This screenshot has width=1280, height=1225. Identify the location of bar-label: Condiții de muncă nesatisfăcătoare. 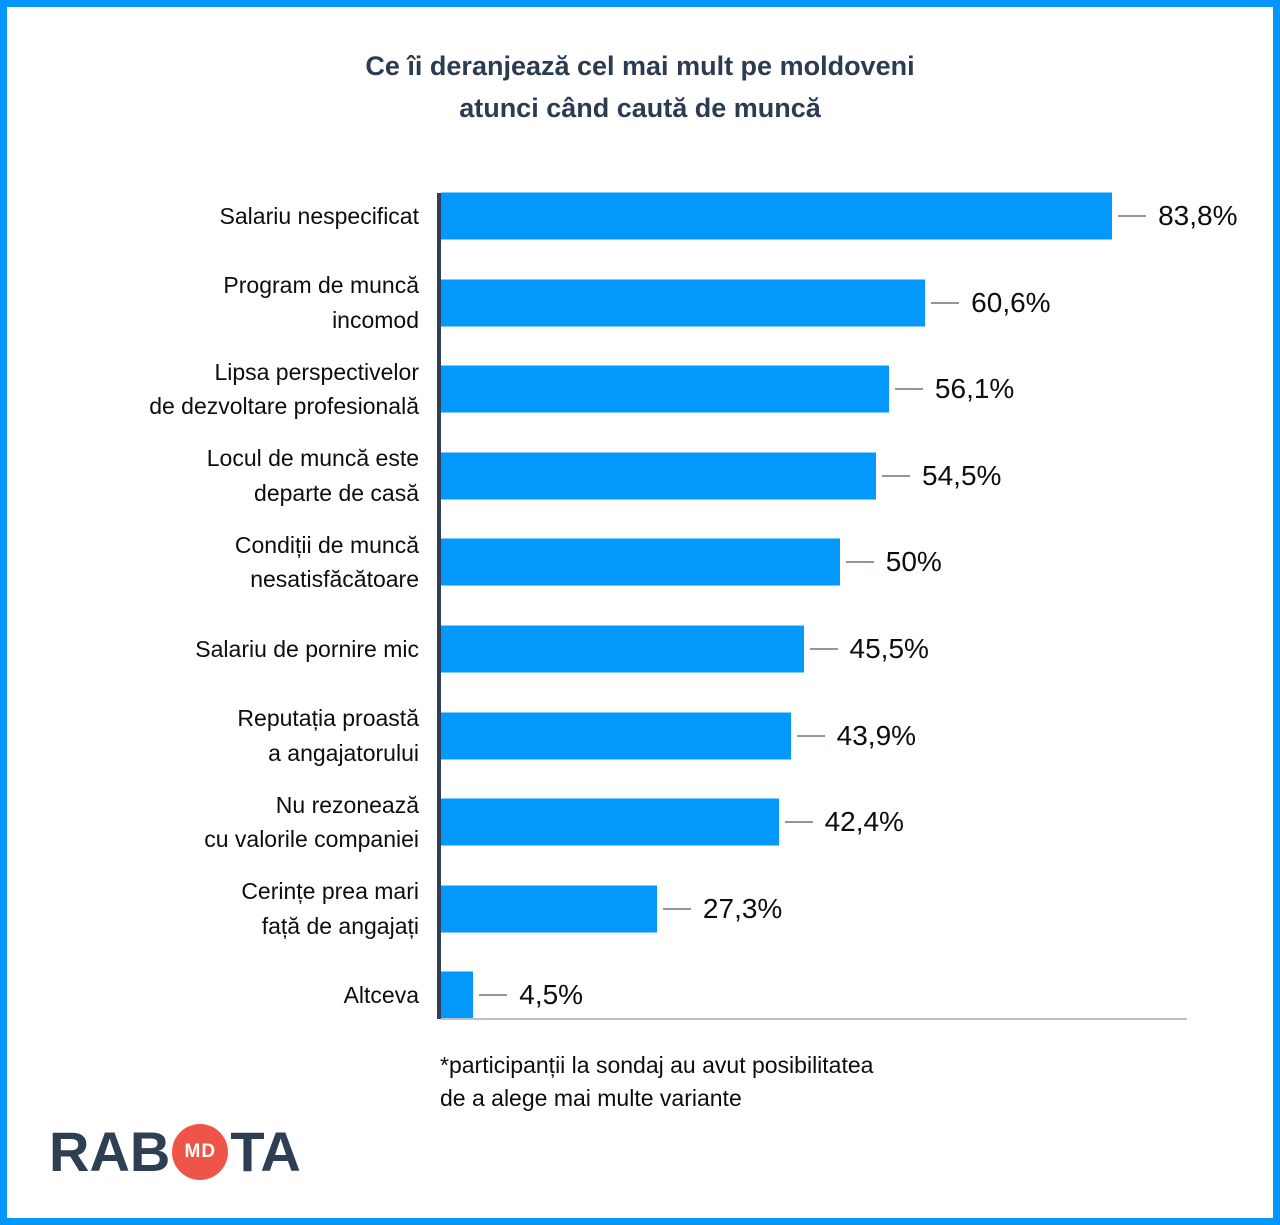
(326, 562).